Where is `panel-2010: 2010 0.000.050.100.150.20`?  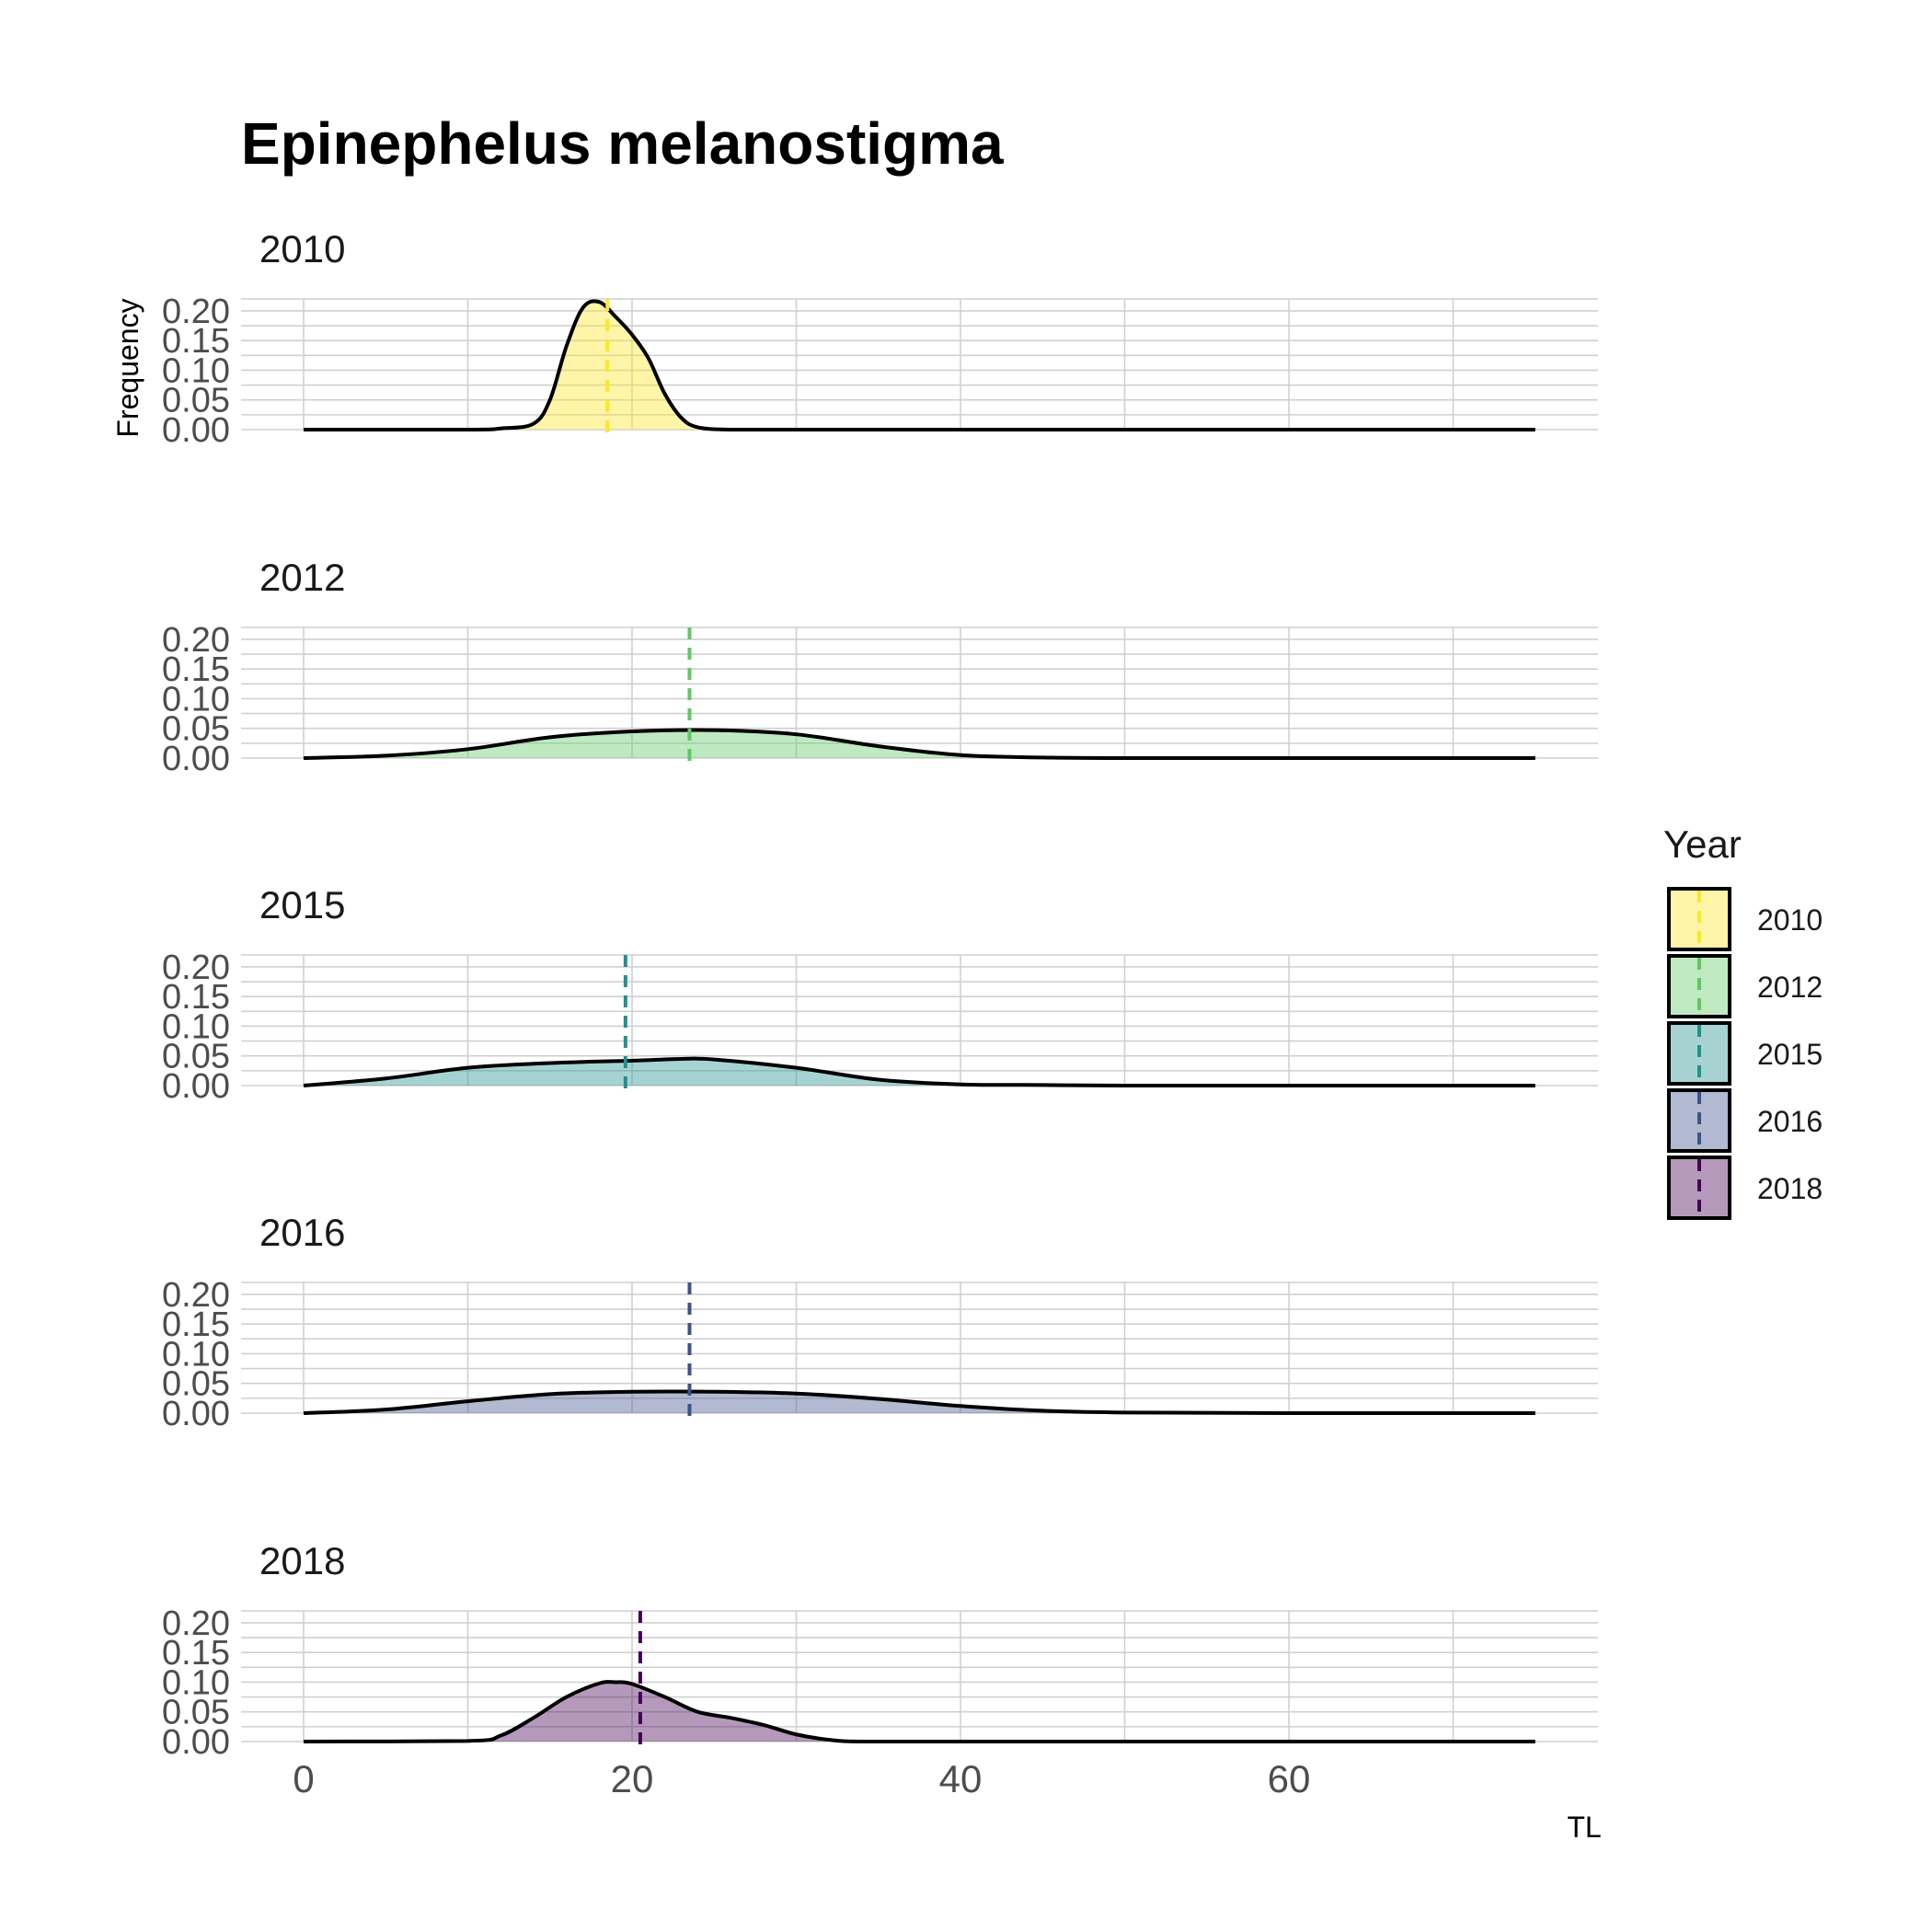 panel-2010: 2010 0.000.050.100.150.20 is located at coordinates (880, 338).